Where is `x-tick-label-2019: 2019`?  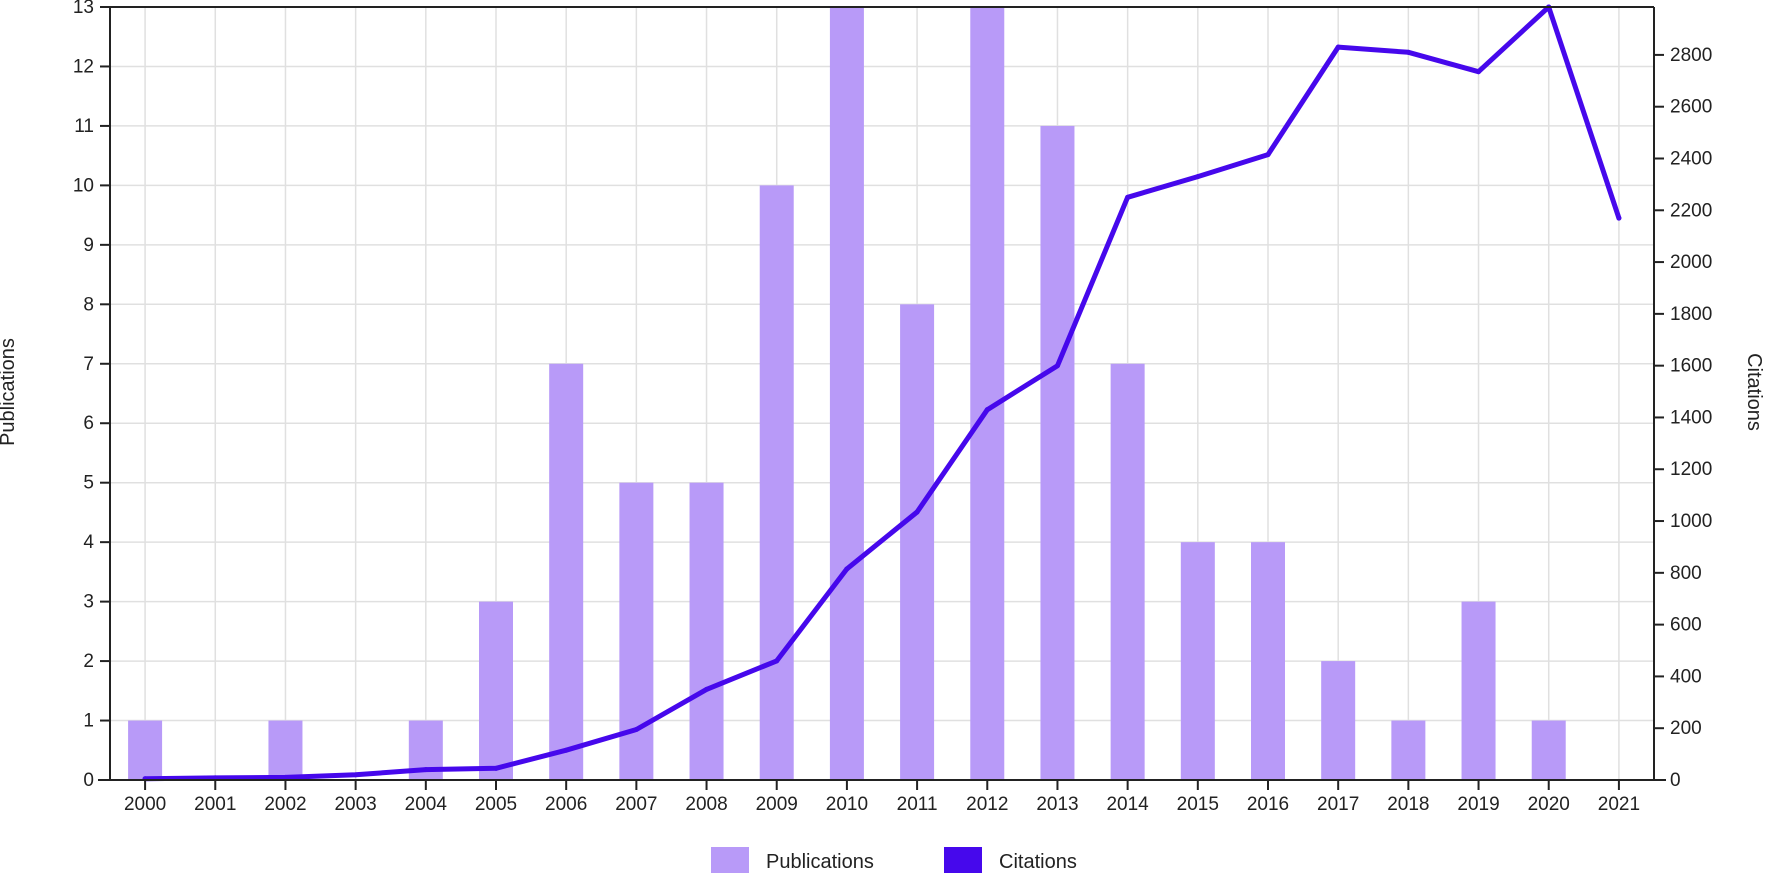 x-tick-label-2019: 2019 is located at coordinates (1478, 804).